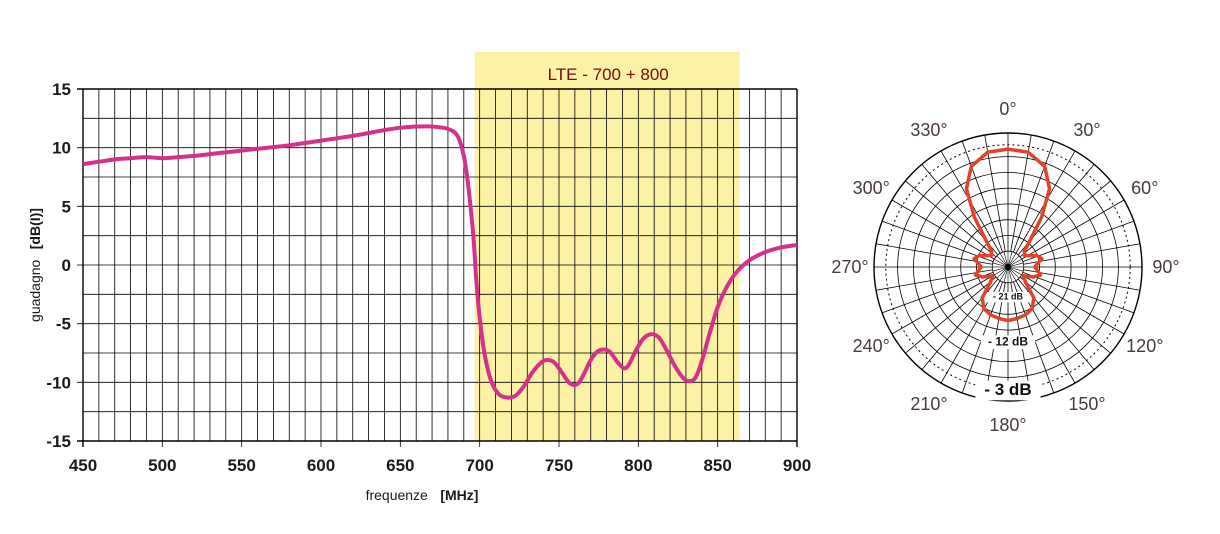 The image size is (1220, 534). What do you see at coordinates (400, 465) in the screenshot?
I see `x-tick-label: 650` at bounding box center [400, 465].